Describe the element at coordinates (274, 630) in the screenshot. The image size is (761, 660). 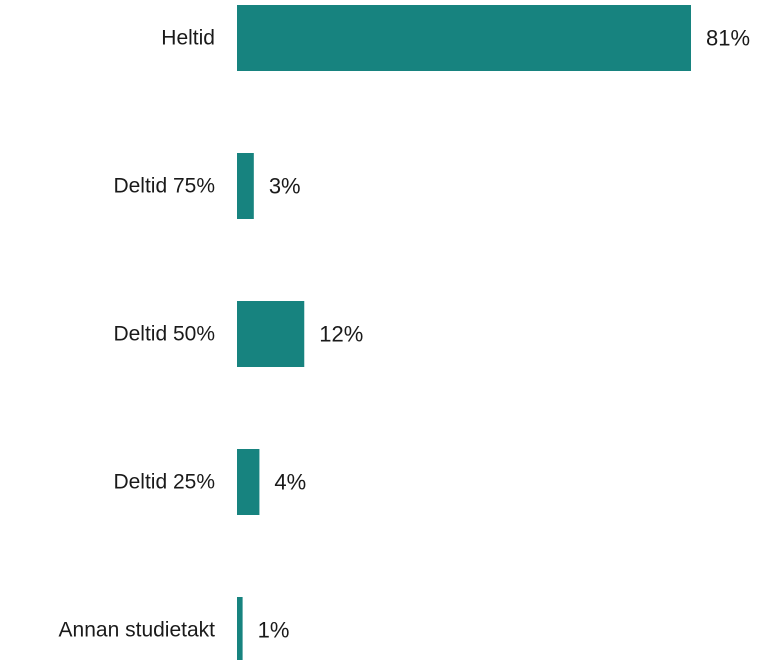
I see `value-label-4: 1%` at that location.